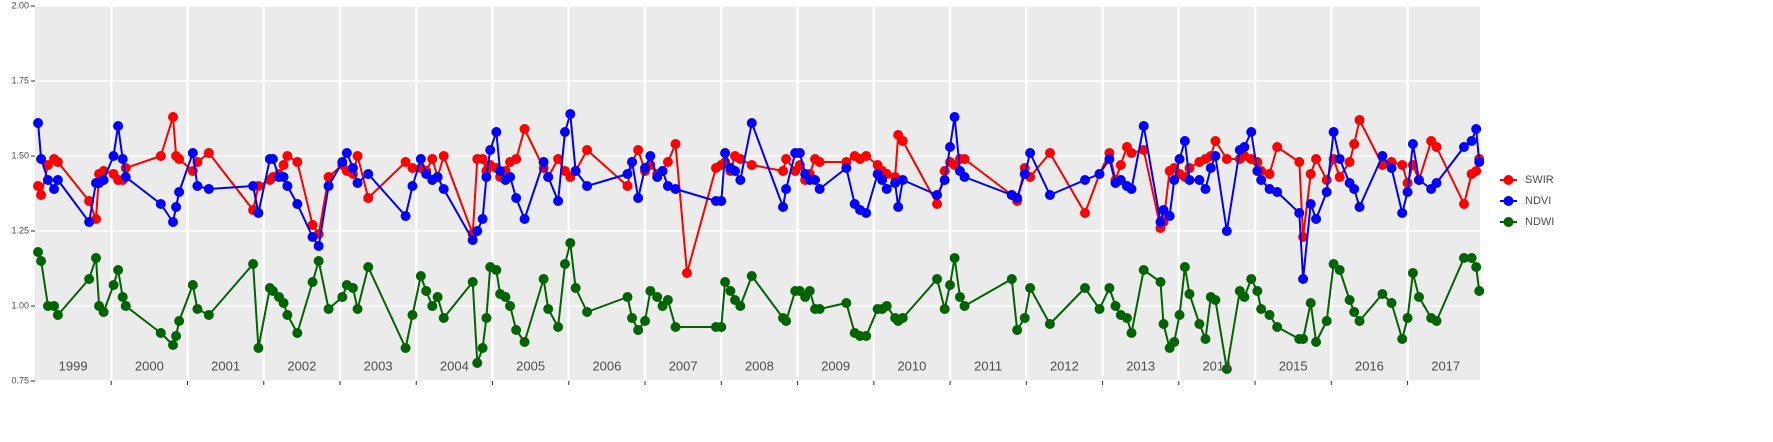 The width and height of the screenshot is (1773, 442). What do you see at coordinates (606, 365) in the screenshot?
I see `x-tick-label: 2006` at bounding box center [606, 365].